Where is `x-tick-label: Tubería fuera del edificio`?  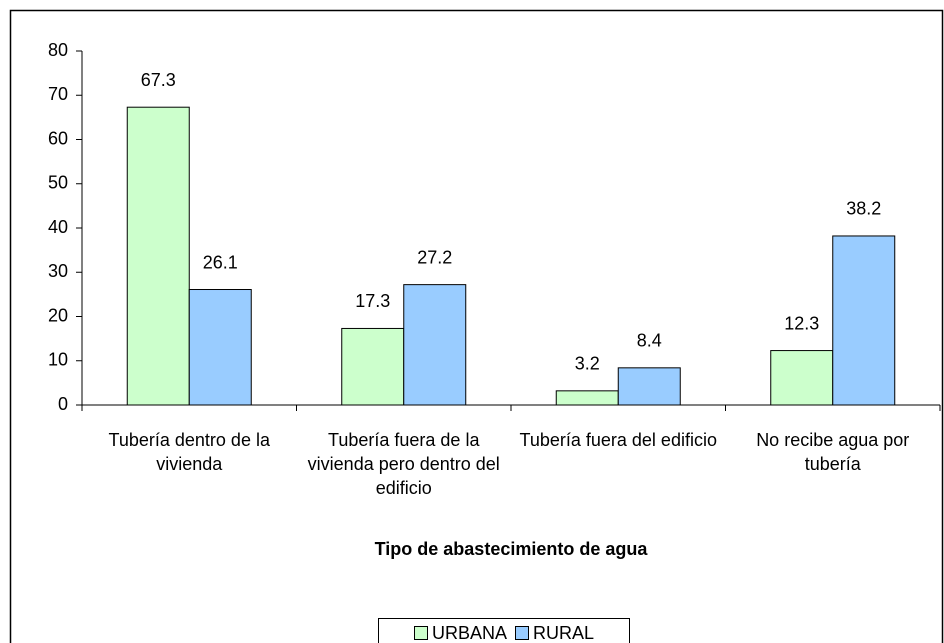
x-tick-label: Tubería fuera del edificio is located at coordinates (618, 440).